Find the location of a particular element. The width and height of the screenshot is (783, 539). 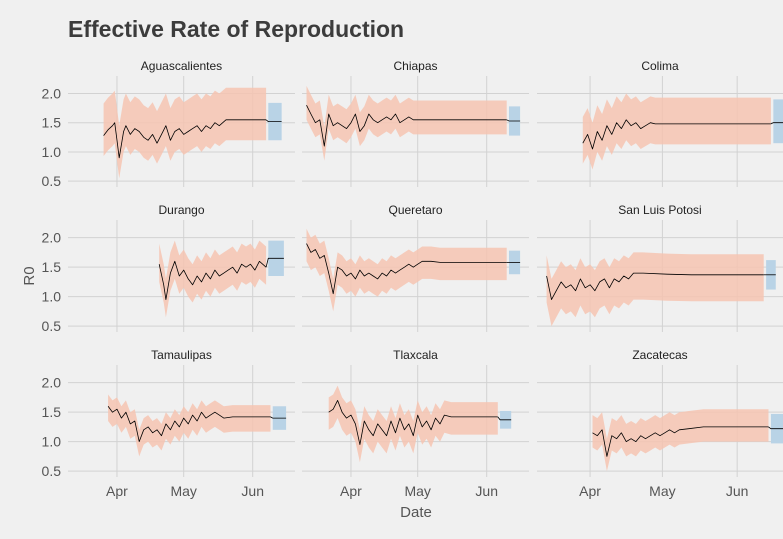

panel-title: San Luis Potosi is located at coordinates (659, 210).